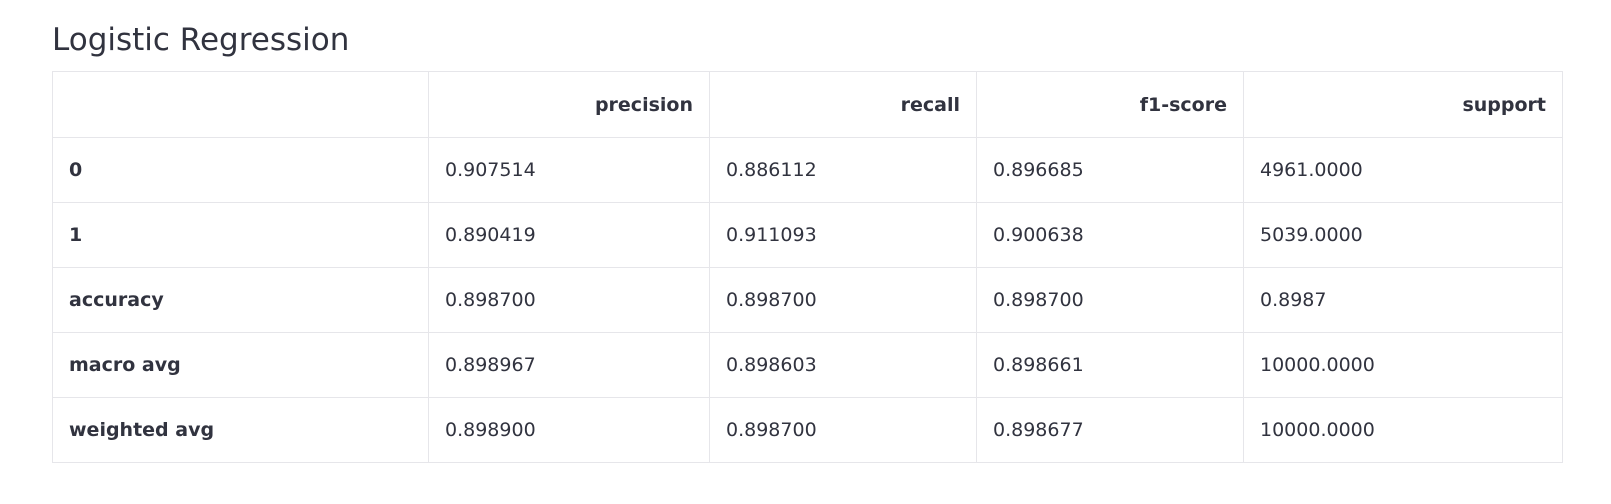 Image resolution: width=1611 pixels, height=504 pixels. What do you see at coordinates (569, 235) in the screenshot?
I see `cell-precision: 0.890419` at bounding box center [569, 235].